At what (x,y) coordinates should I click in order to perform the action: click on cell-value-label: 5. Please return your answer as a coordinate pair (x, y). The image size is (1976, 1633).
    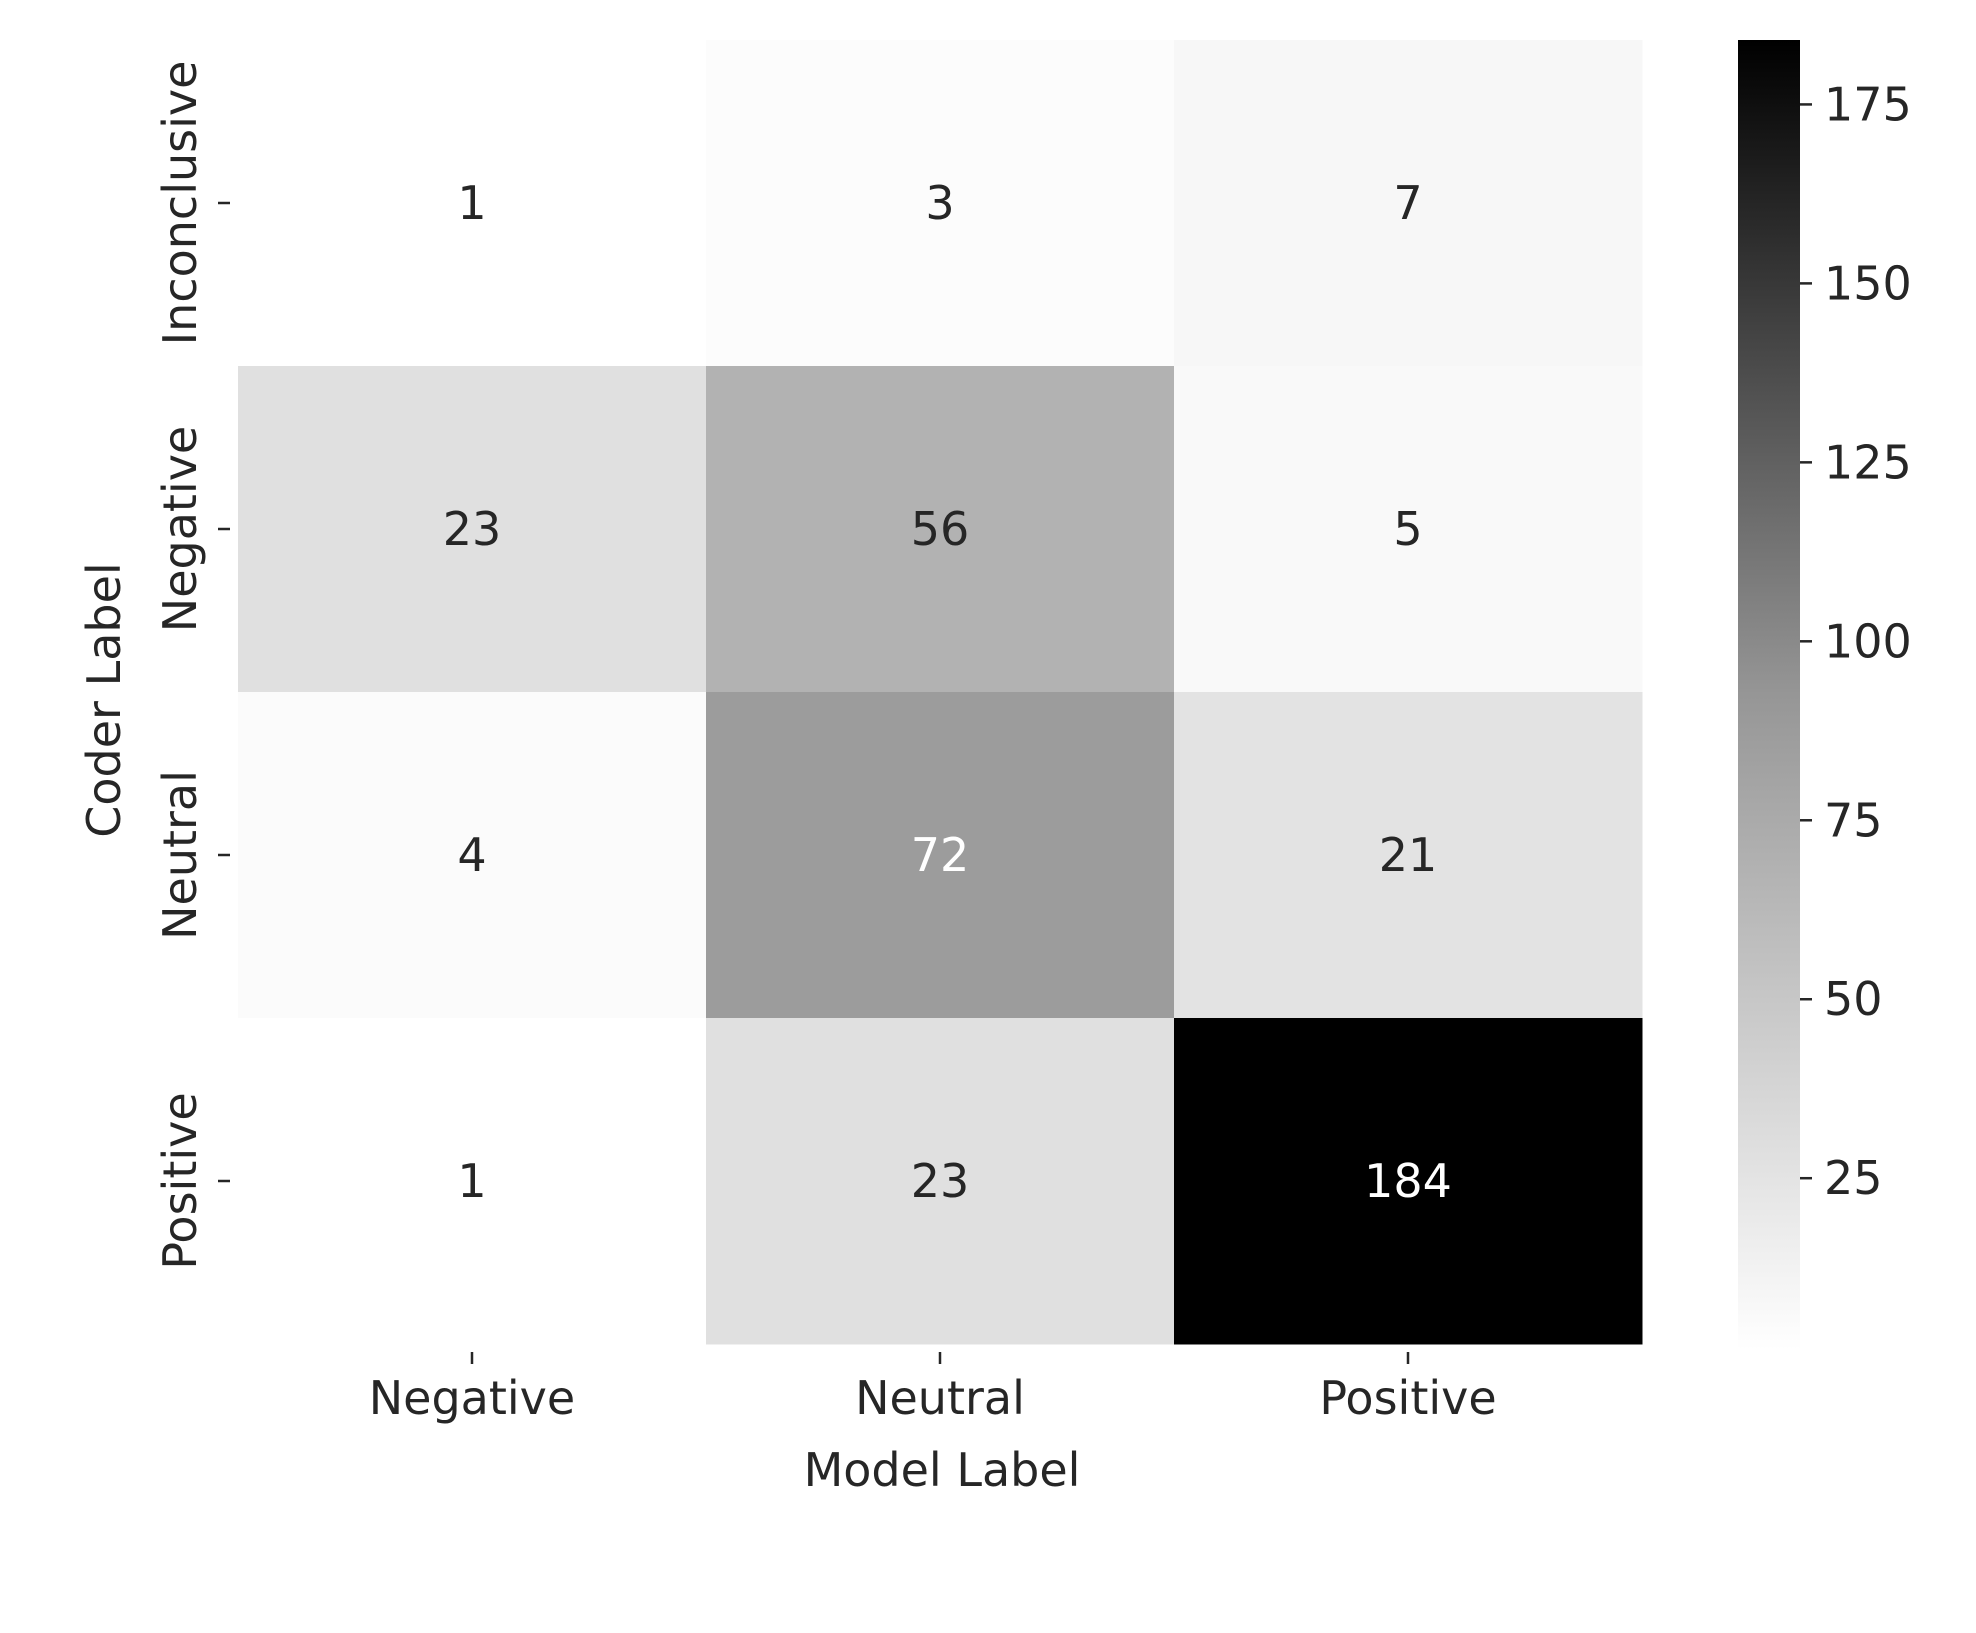
    Looking at the image, I should click on (1407, 529).